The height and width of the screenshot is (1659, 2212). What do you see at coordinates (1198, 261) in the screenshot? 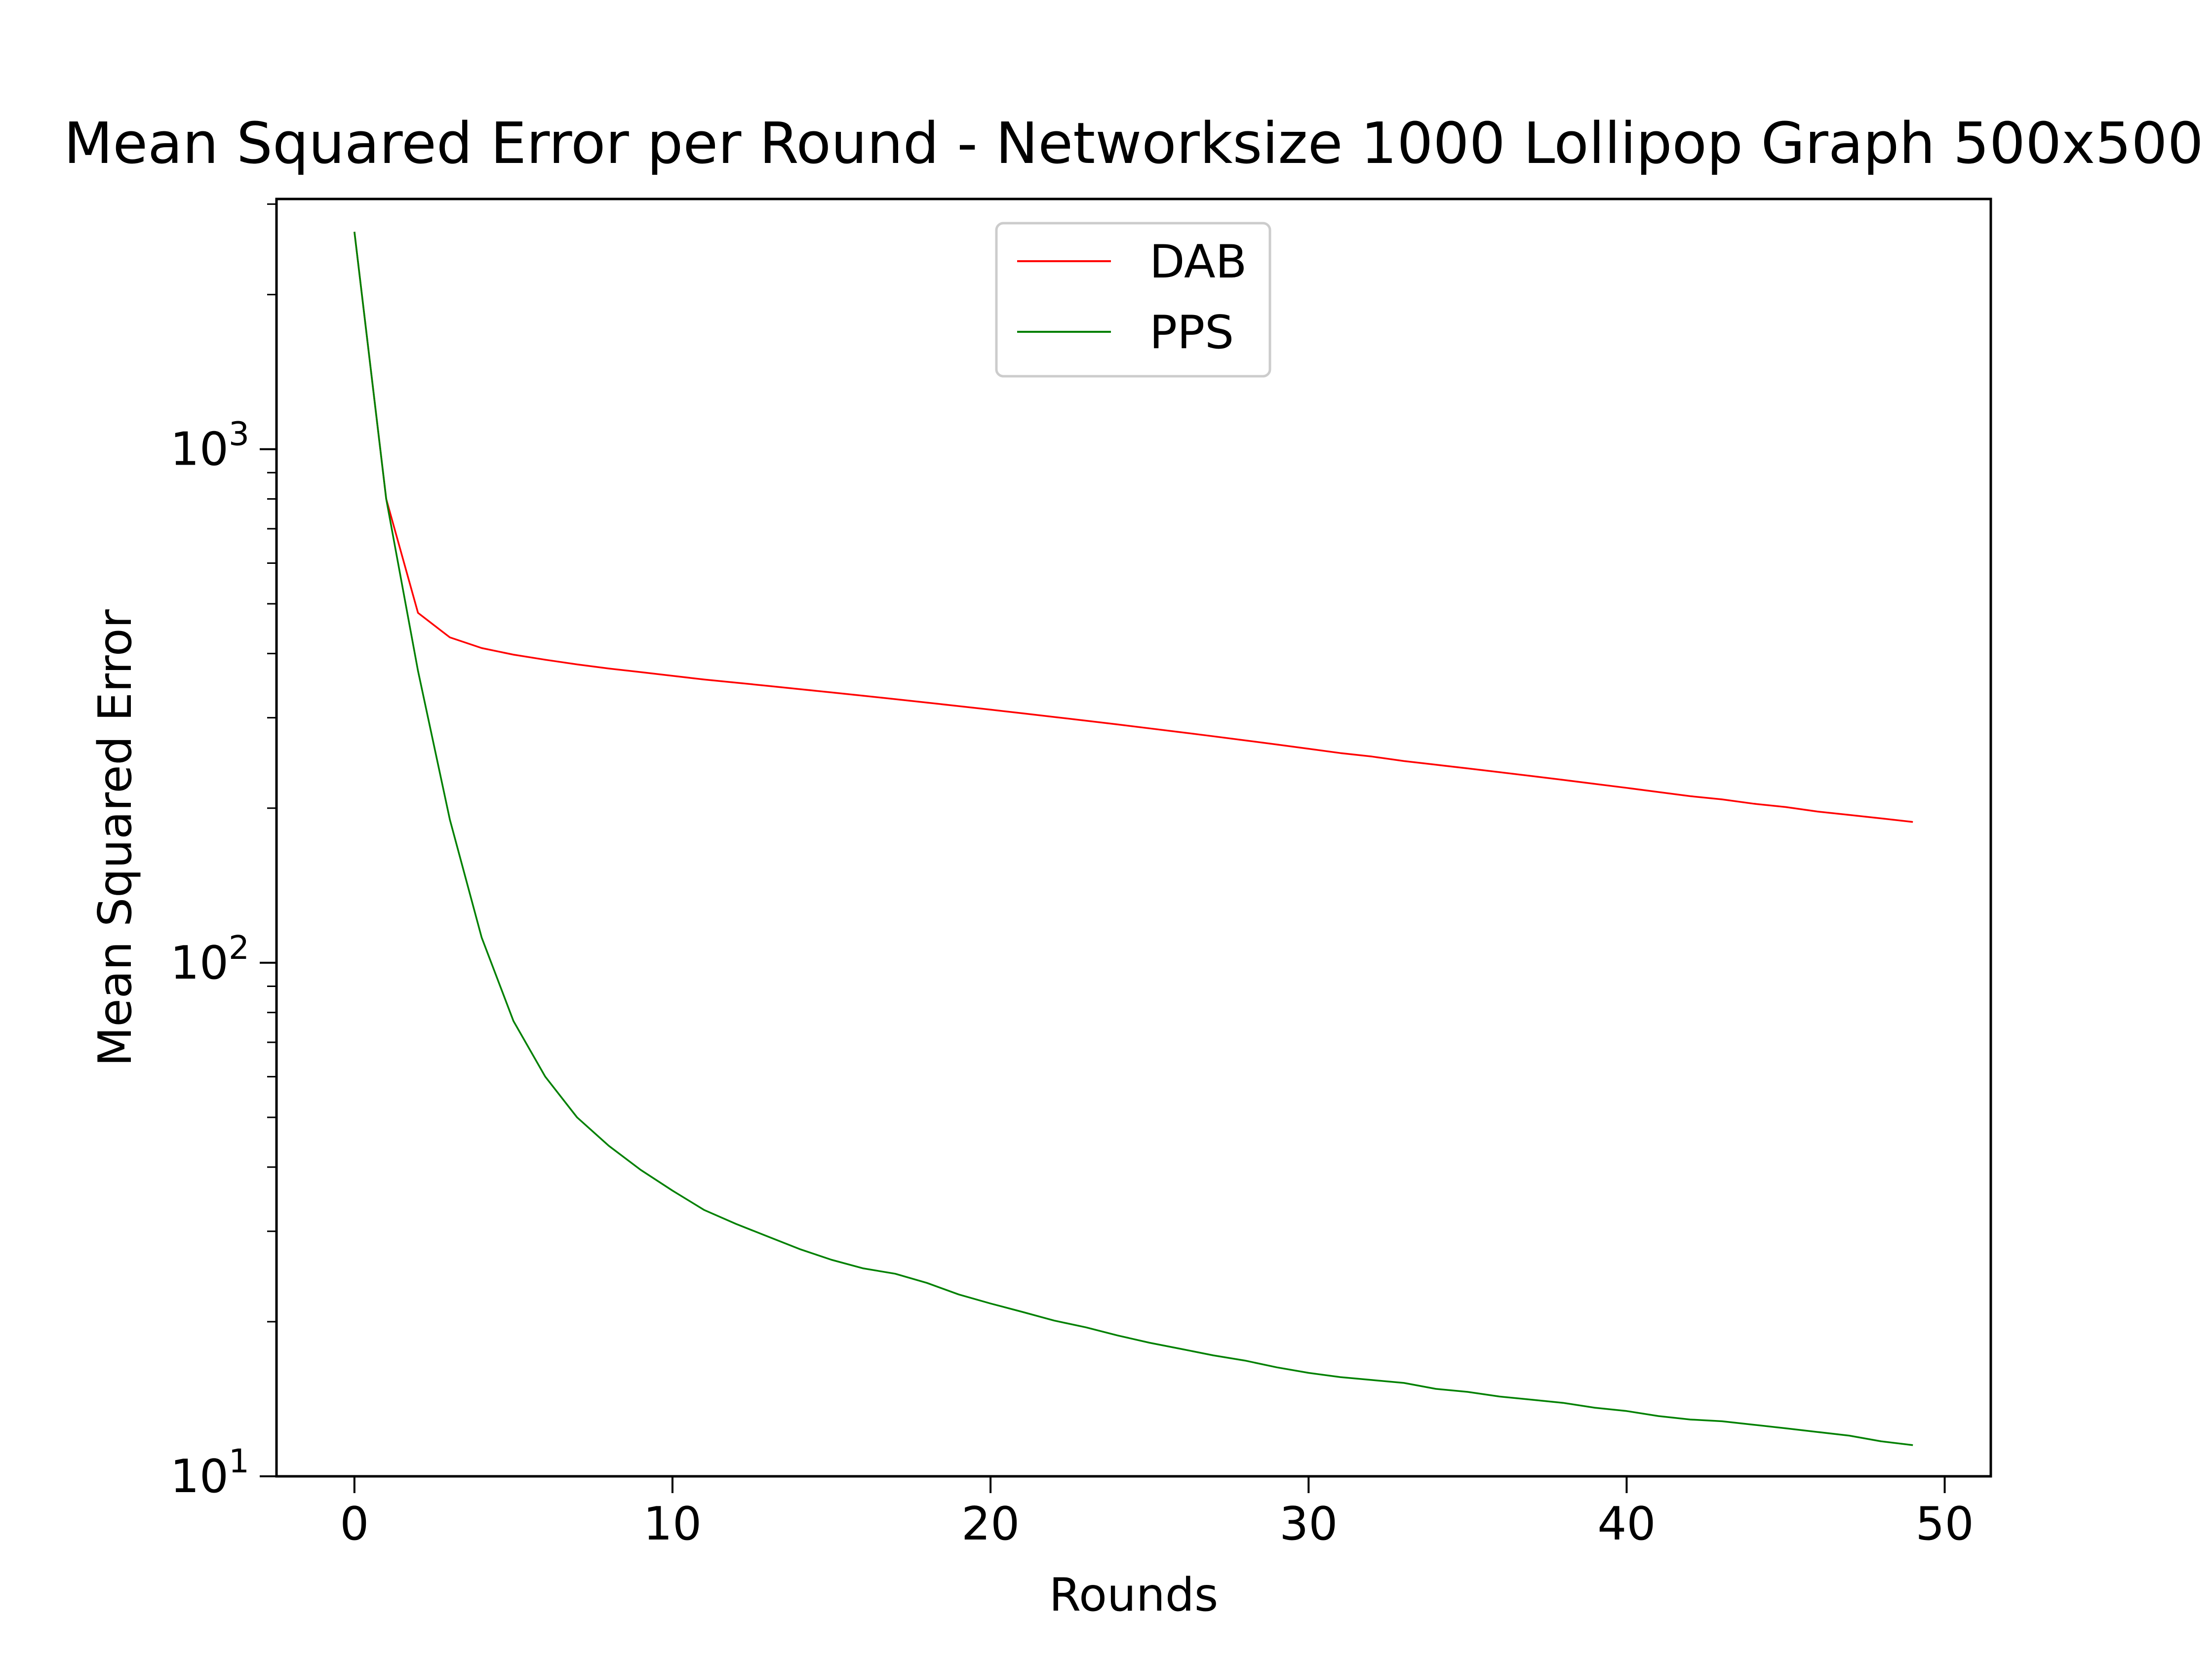
I see `legend-dab-label: DAB` at bounding box center [1198, 261].